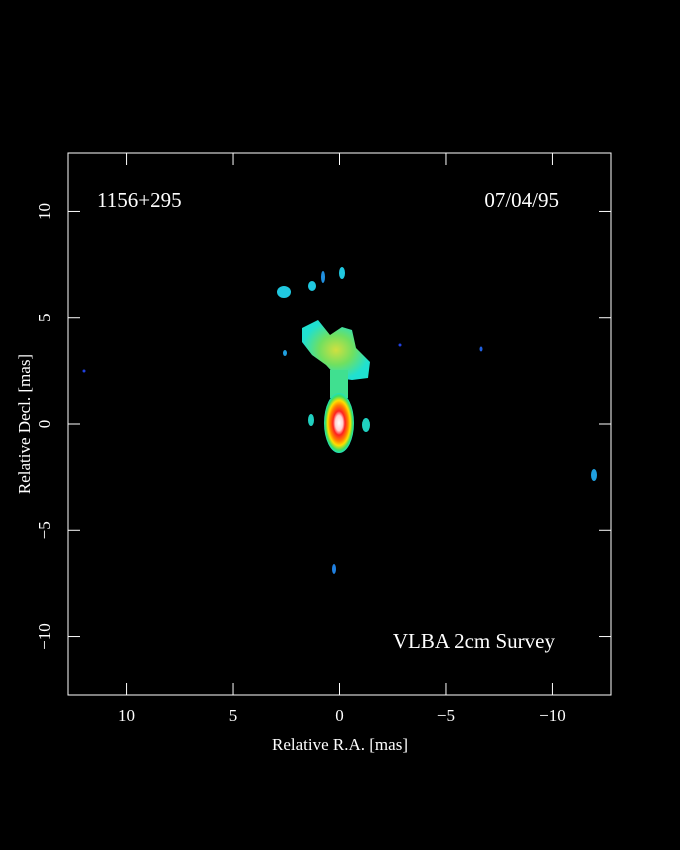 Image resolution: width=680 pixels, height=850 pixels. Describe the element at coordinates (339, 423) in the screenshot. I see `core` at that location.